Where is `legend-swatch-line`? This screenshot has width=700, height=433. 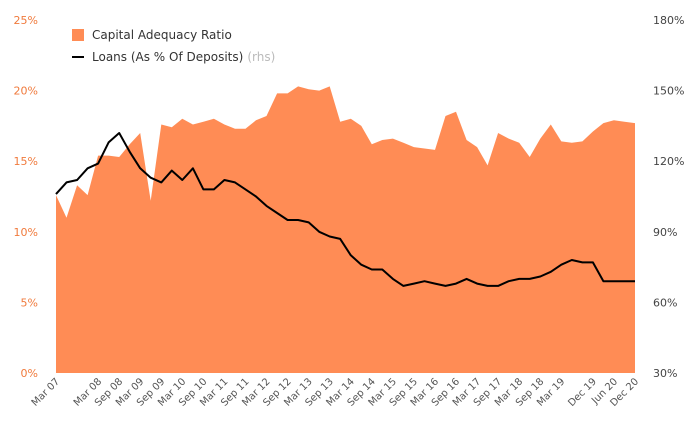
legend-swatch-line is located at coordinates (78, 57).